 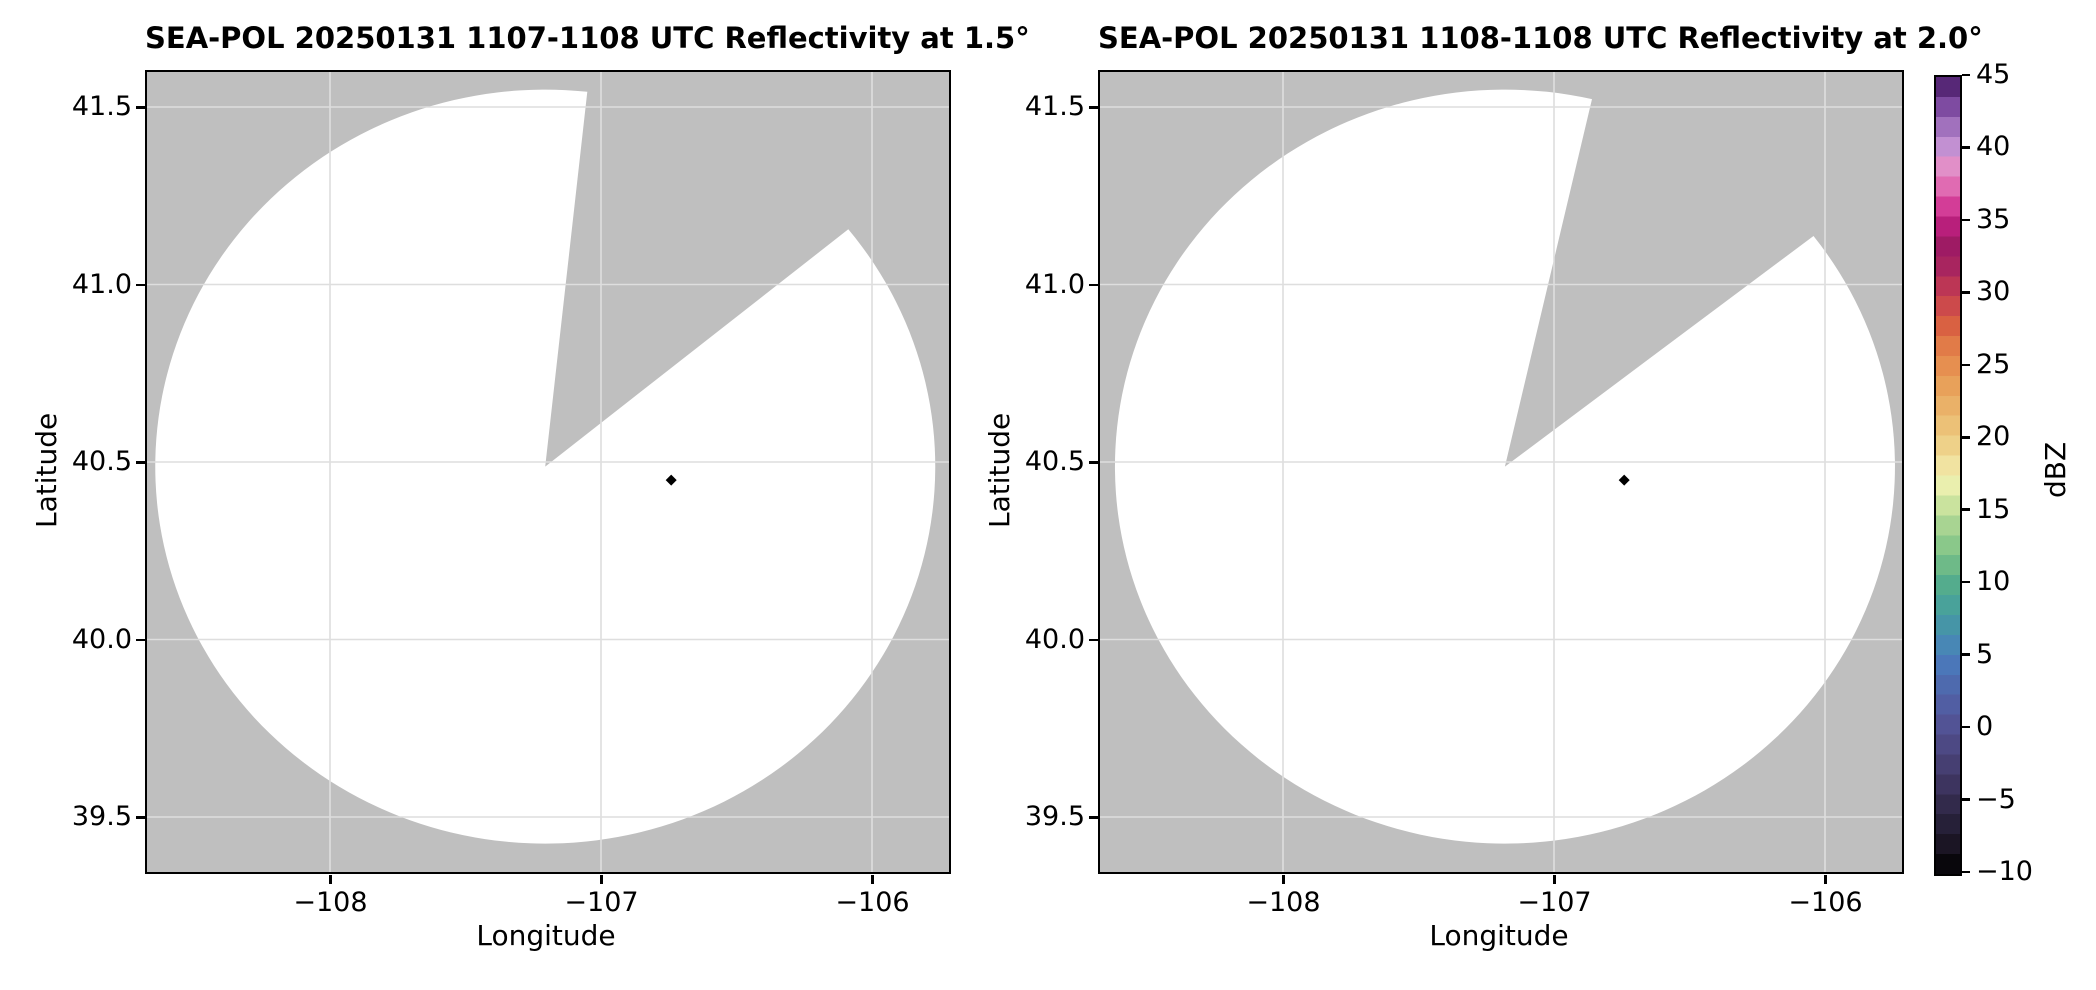 What do you see at coordinates (1993, 147) in the screenshot?
I see `colorbar-tick-label: 40` at bounding box center [1993, 147].